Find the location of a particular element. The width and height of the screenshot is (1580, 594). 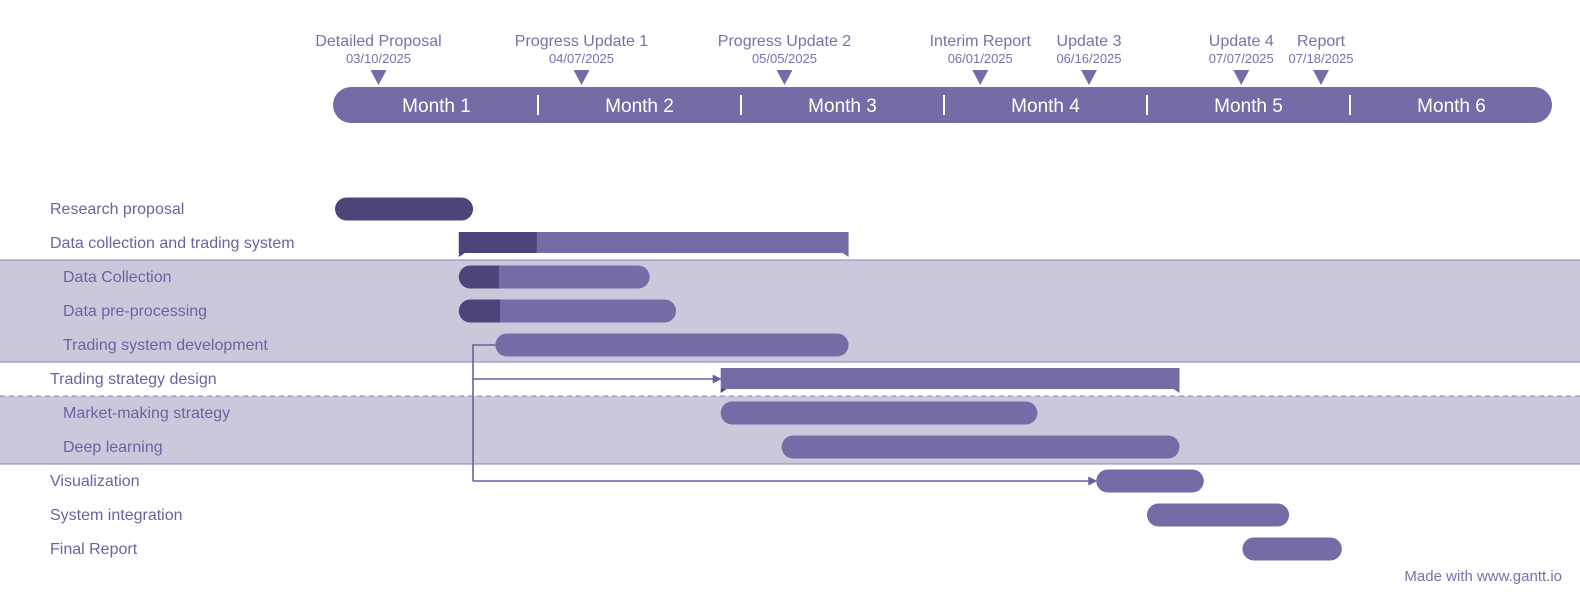

timeline-bar is located at coordinates (942, 105).